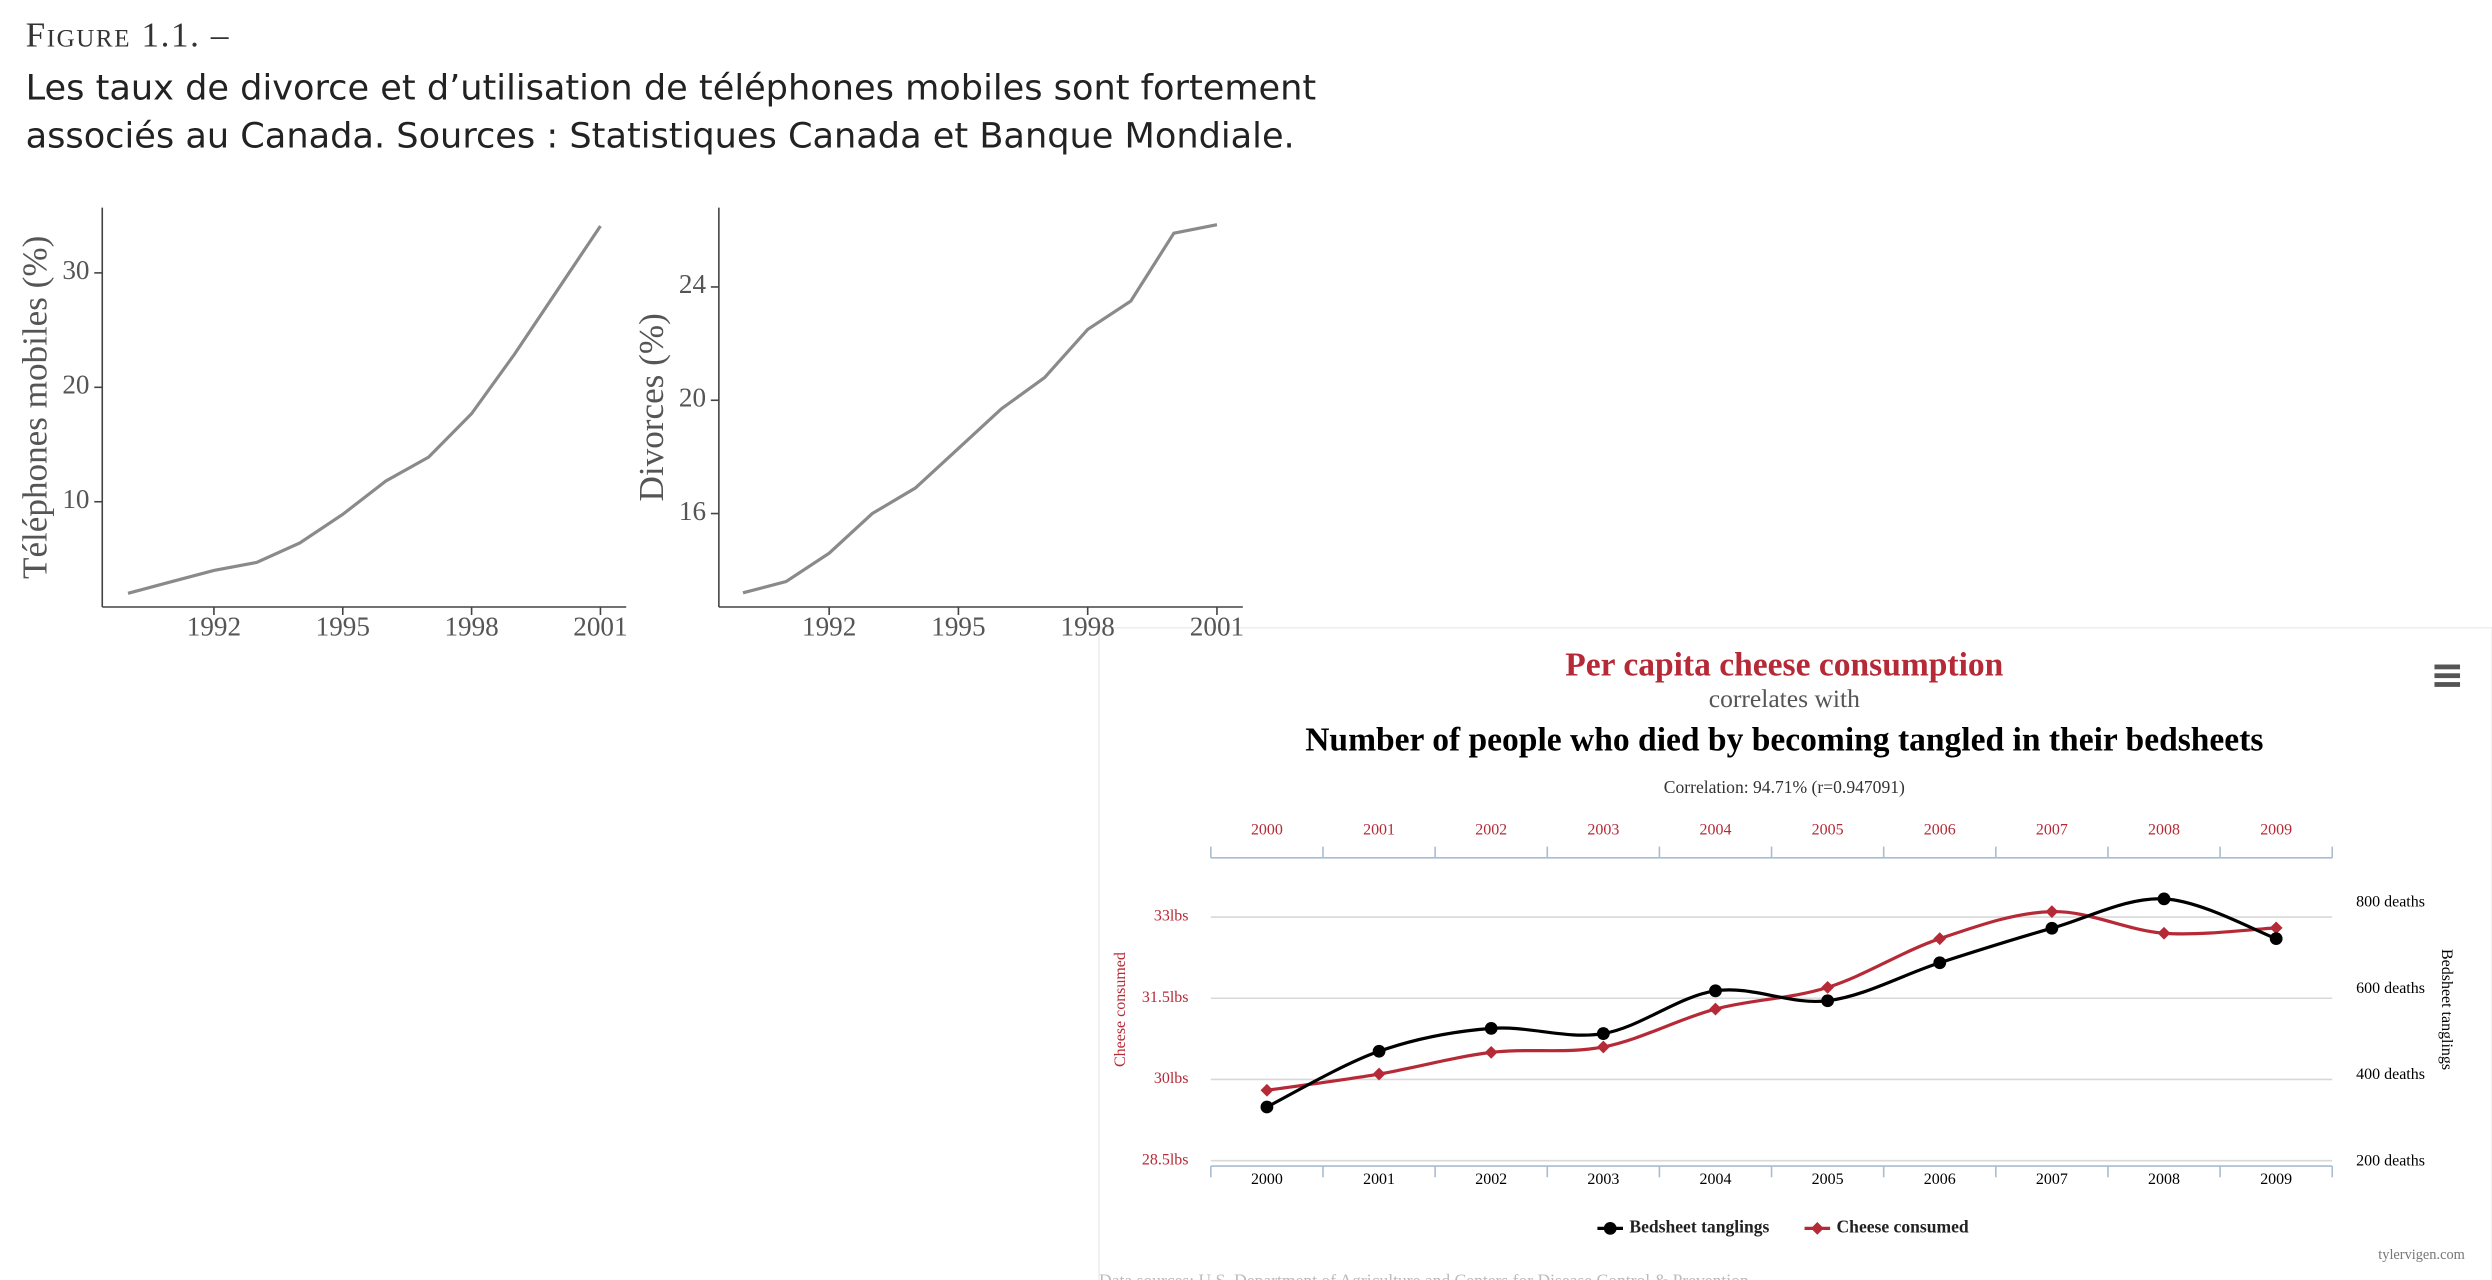 The height and width of the screenshot is (1280, 2492). I want to click on y-tick-label: 31.5lbs, so click(1165, 997).